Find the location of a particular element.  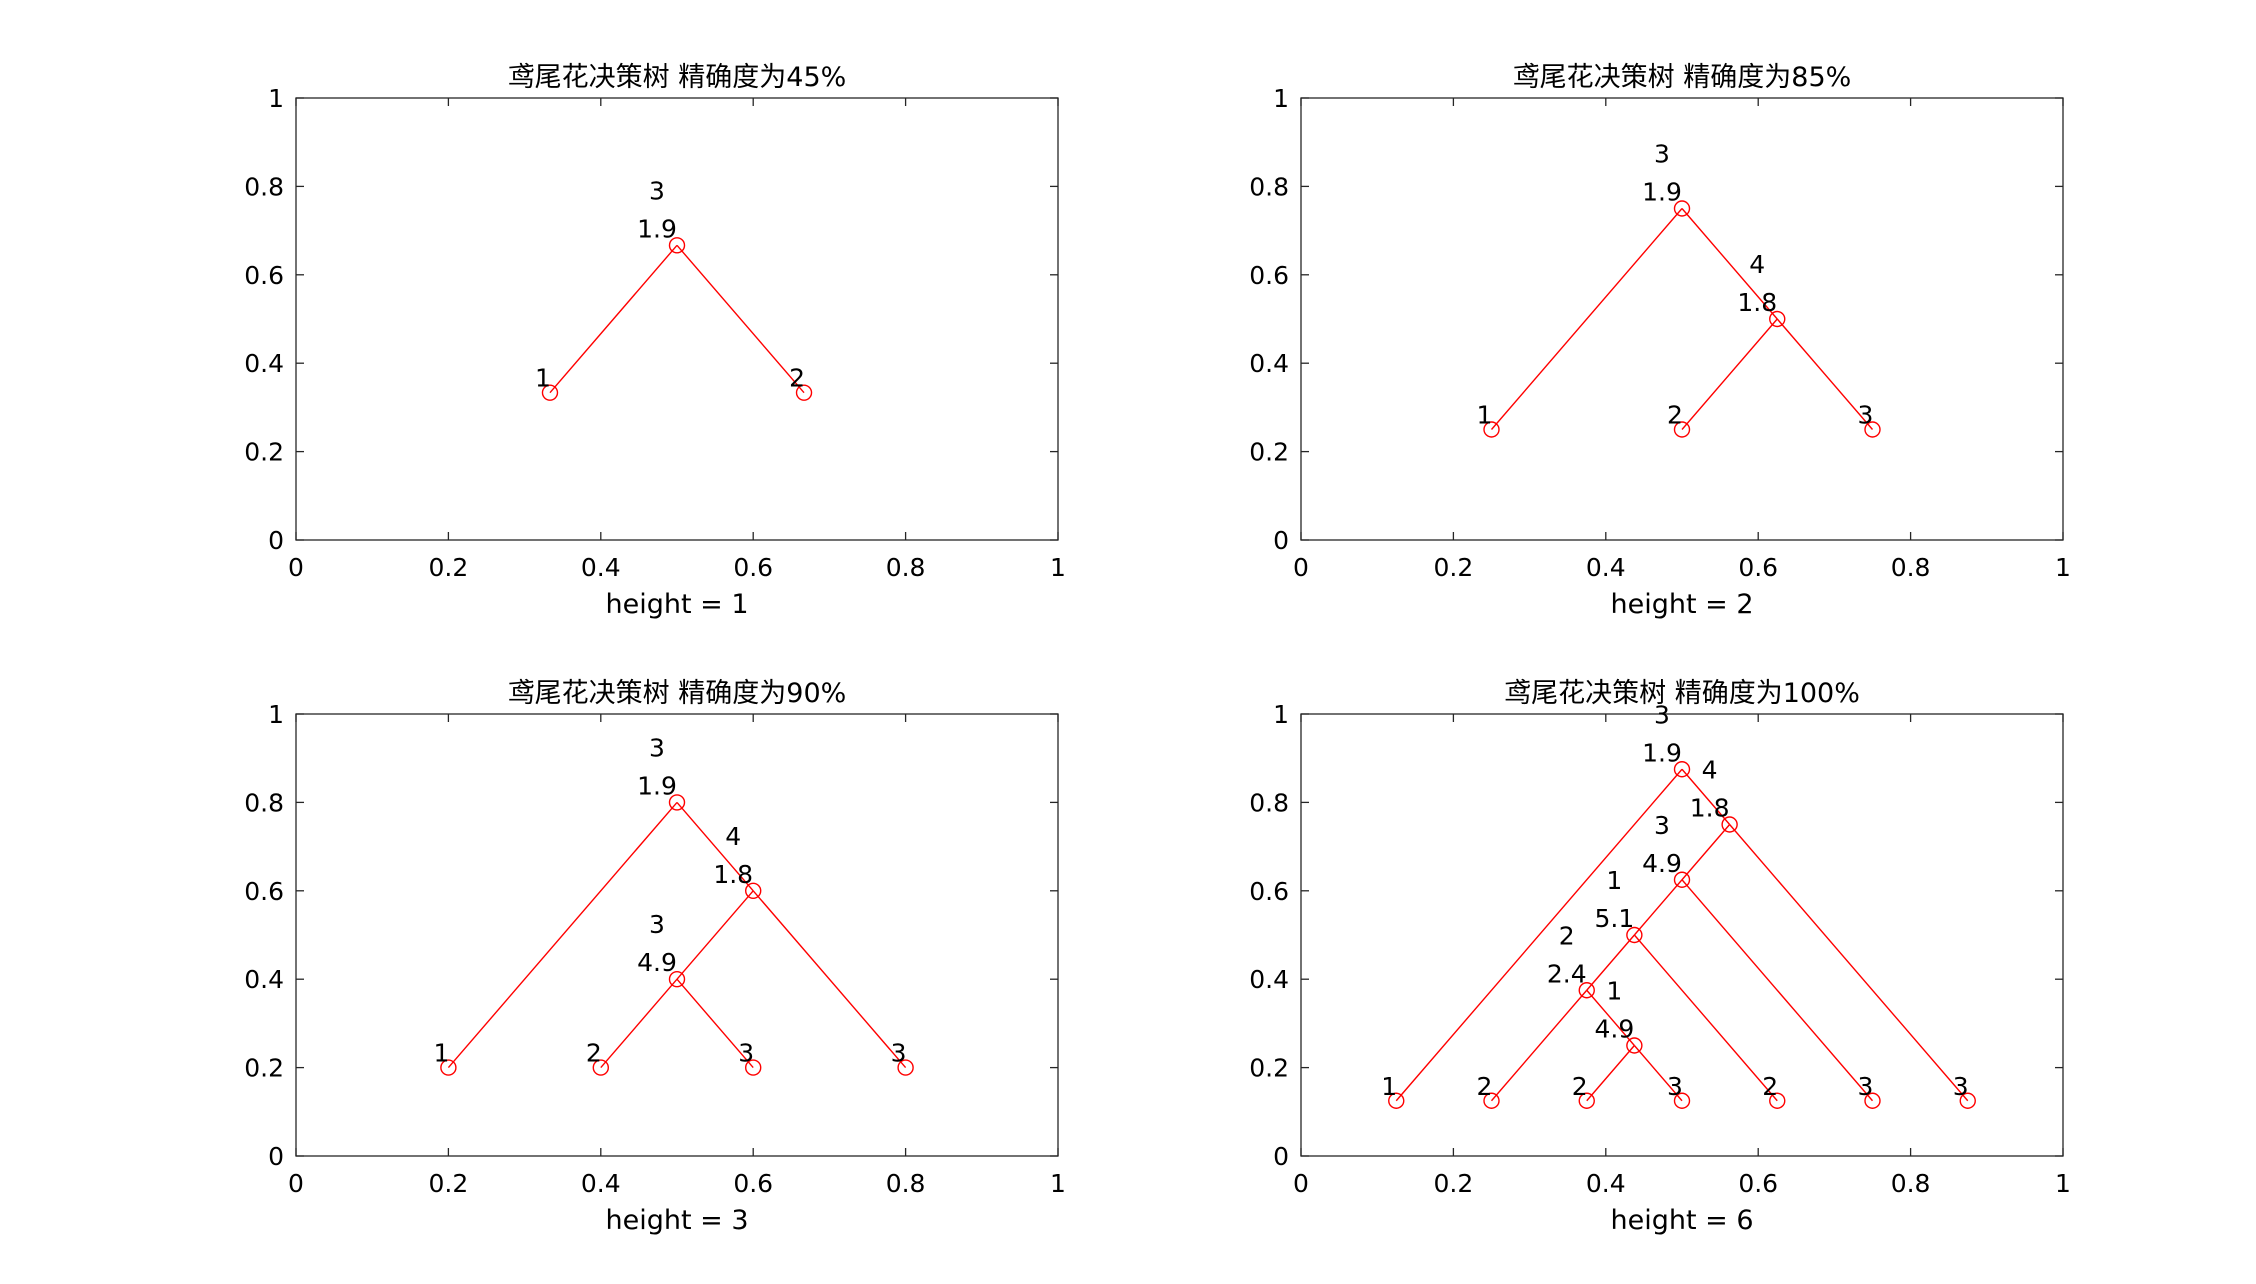

chart-title: 鸢尾花决策树 精确度为45% is located at coordinates (677, 77).